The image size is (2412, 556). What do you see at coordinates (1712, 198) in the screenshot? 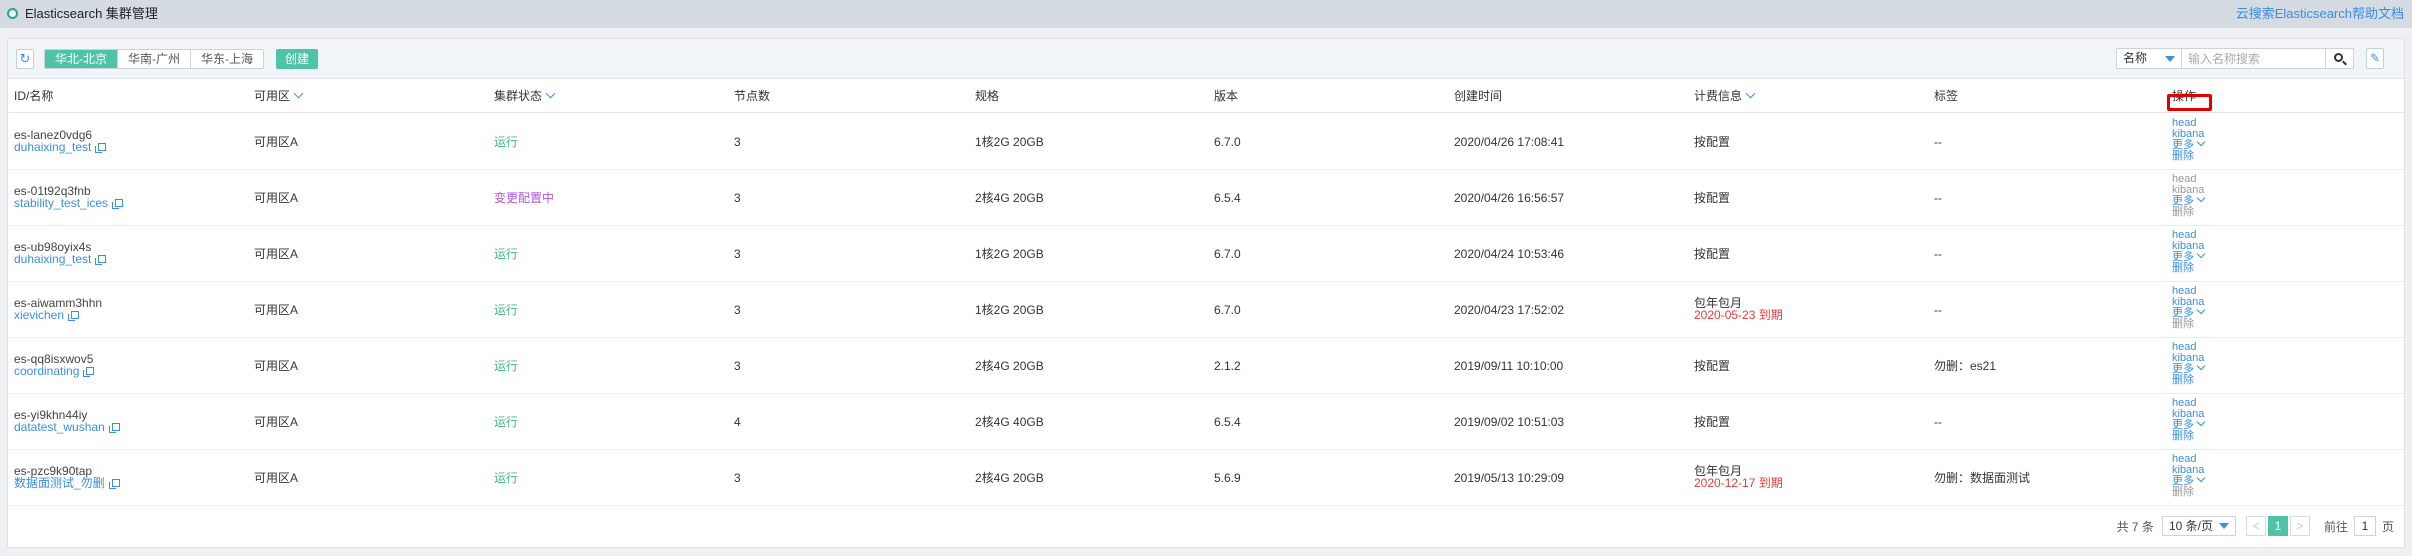
I see `billing-cell: 按配置` at bounding box center [1712, 198].